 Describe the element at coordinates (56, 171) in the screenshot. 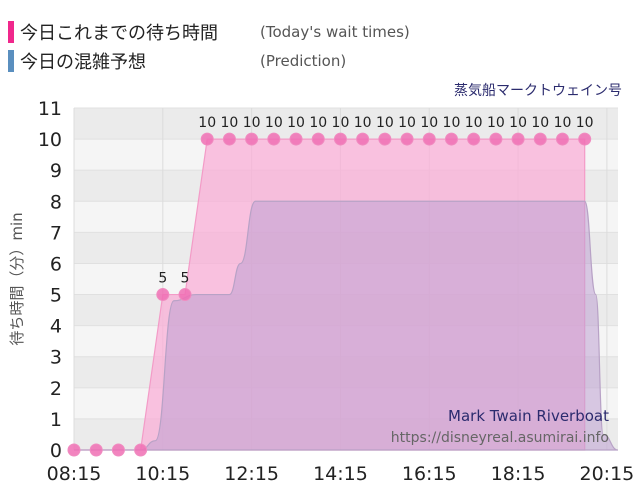

I see `y-tick-label: 9` at that location.